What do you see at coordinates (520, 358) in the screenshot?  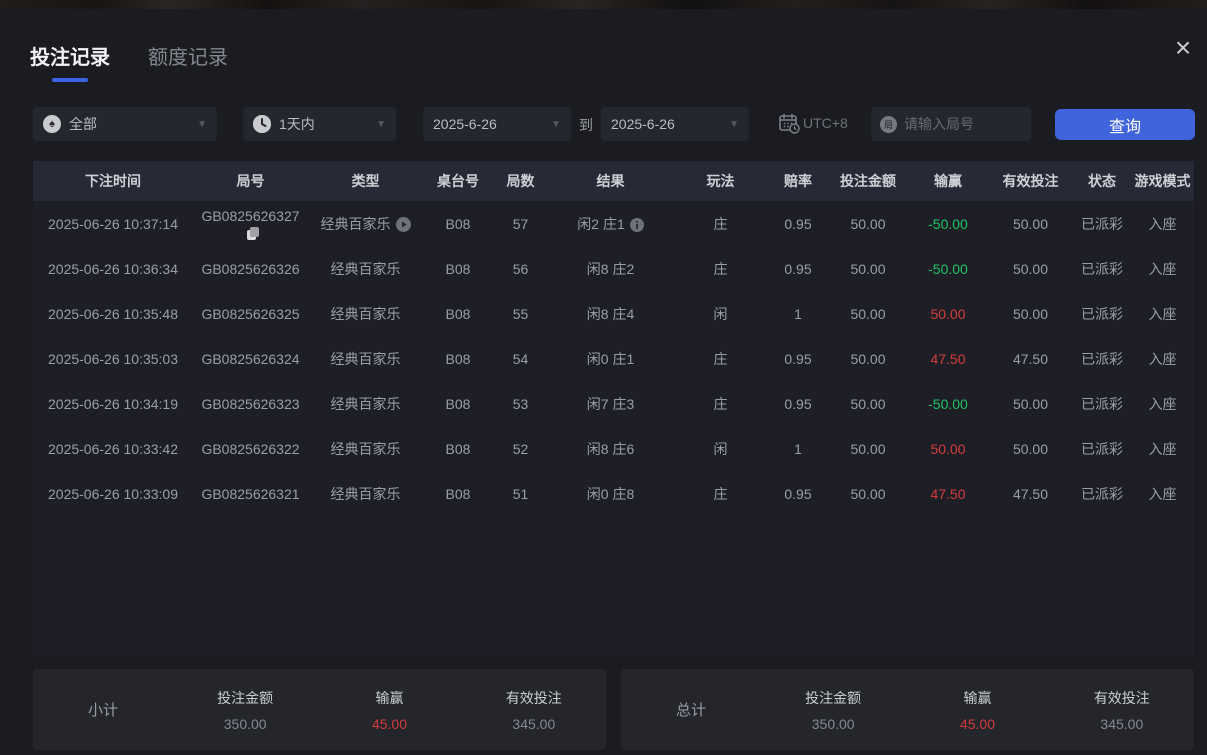 I see `round-number-cell: 54` at bounding box center [520, 358].